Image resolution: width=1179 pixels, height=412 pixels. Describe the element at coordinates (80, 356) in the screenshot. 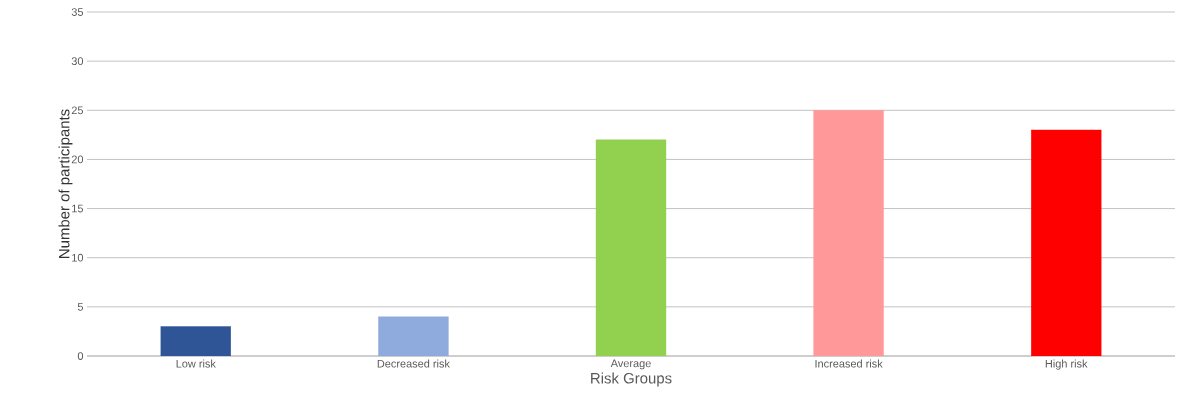

I see `y-tick-label: 0` at that location.